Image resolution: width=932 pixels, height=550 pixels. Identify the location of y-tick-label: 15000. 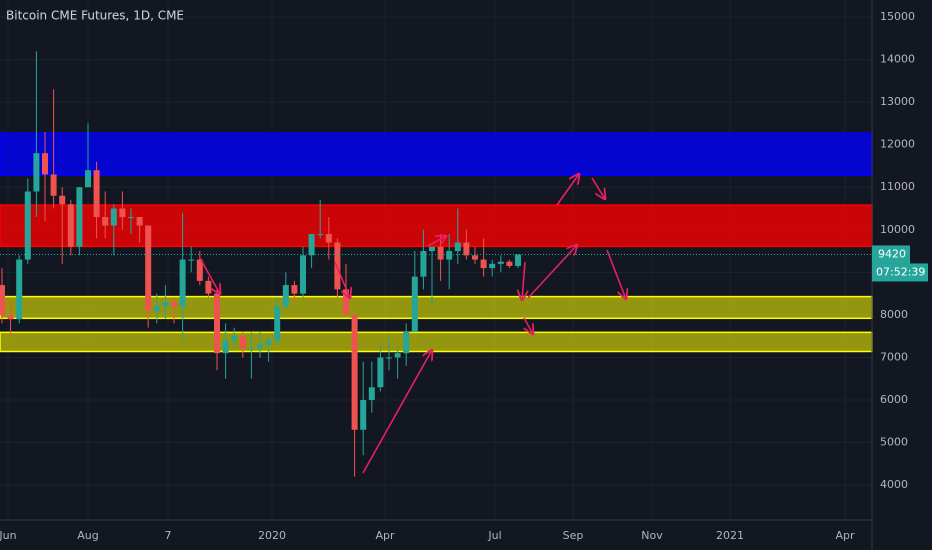
(897, 16).